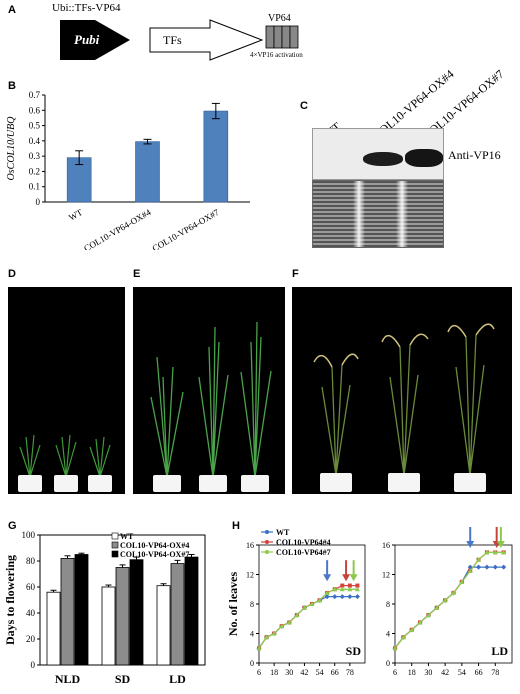 This screenshot has width=520, height=694. What do you see at coordinates (86, 8) in the screenshot?
I see `construct-title: Ubi::TFs-VP64` at bounding box center [86, 8].